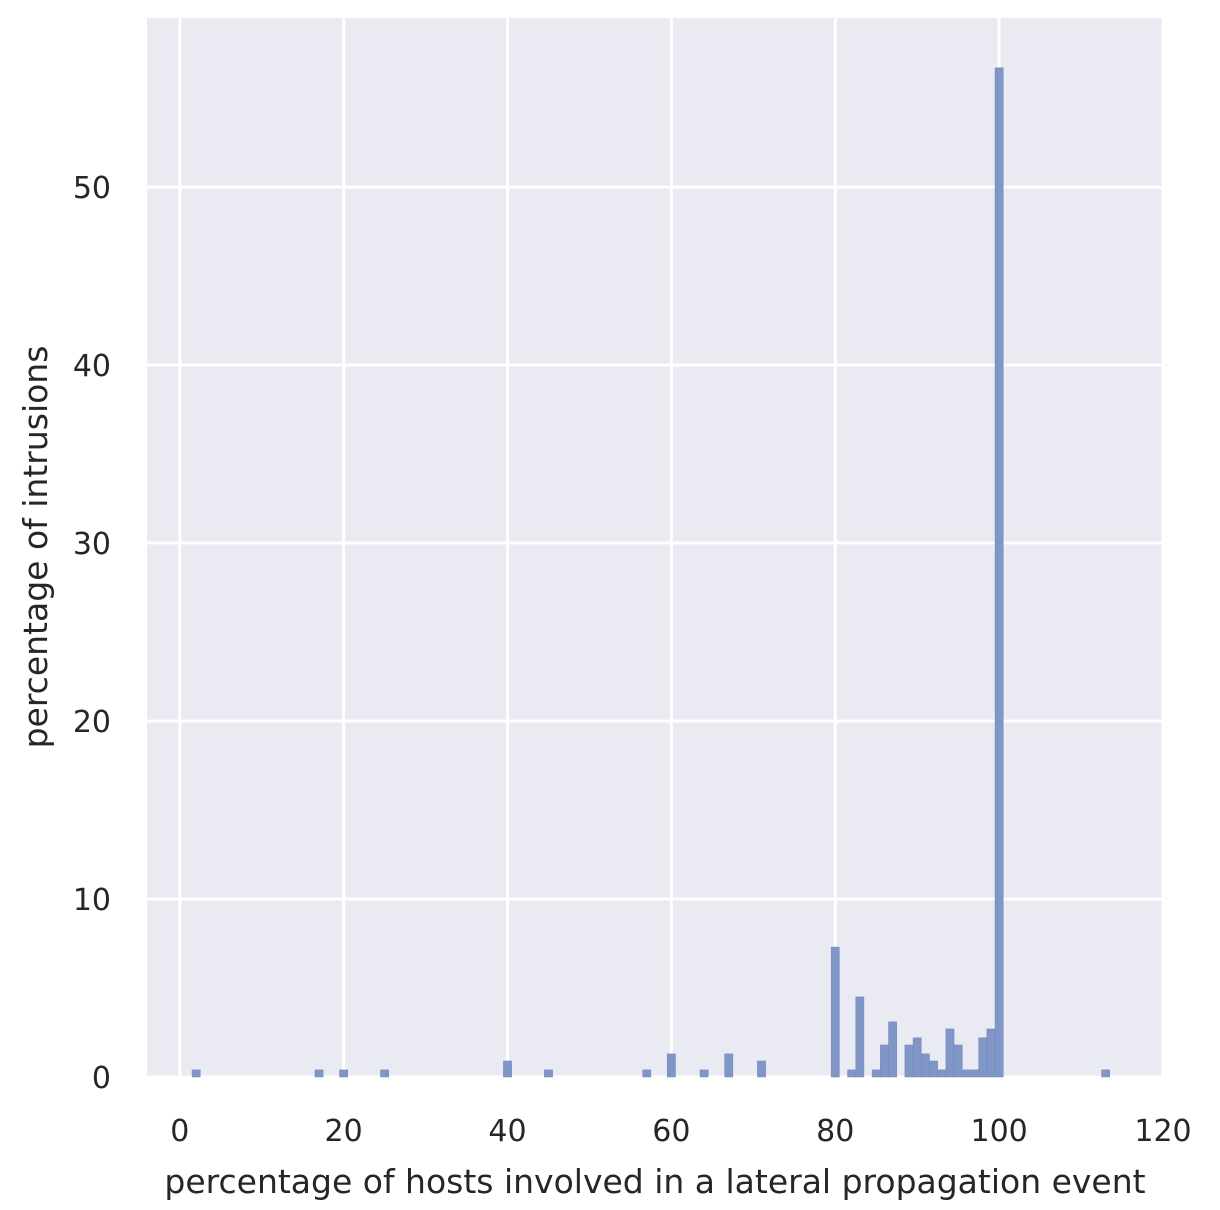  I want to click on y-tick-label: 40, so click(92, 366).